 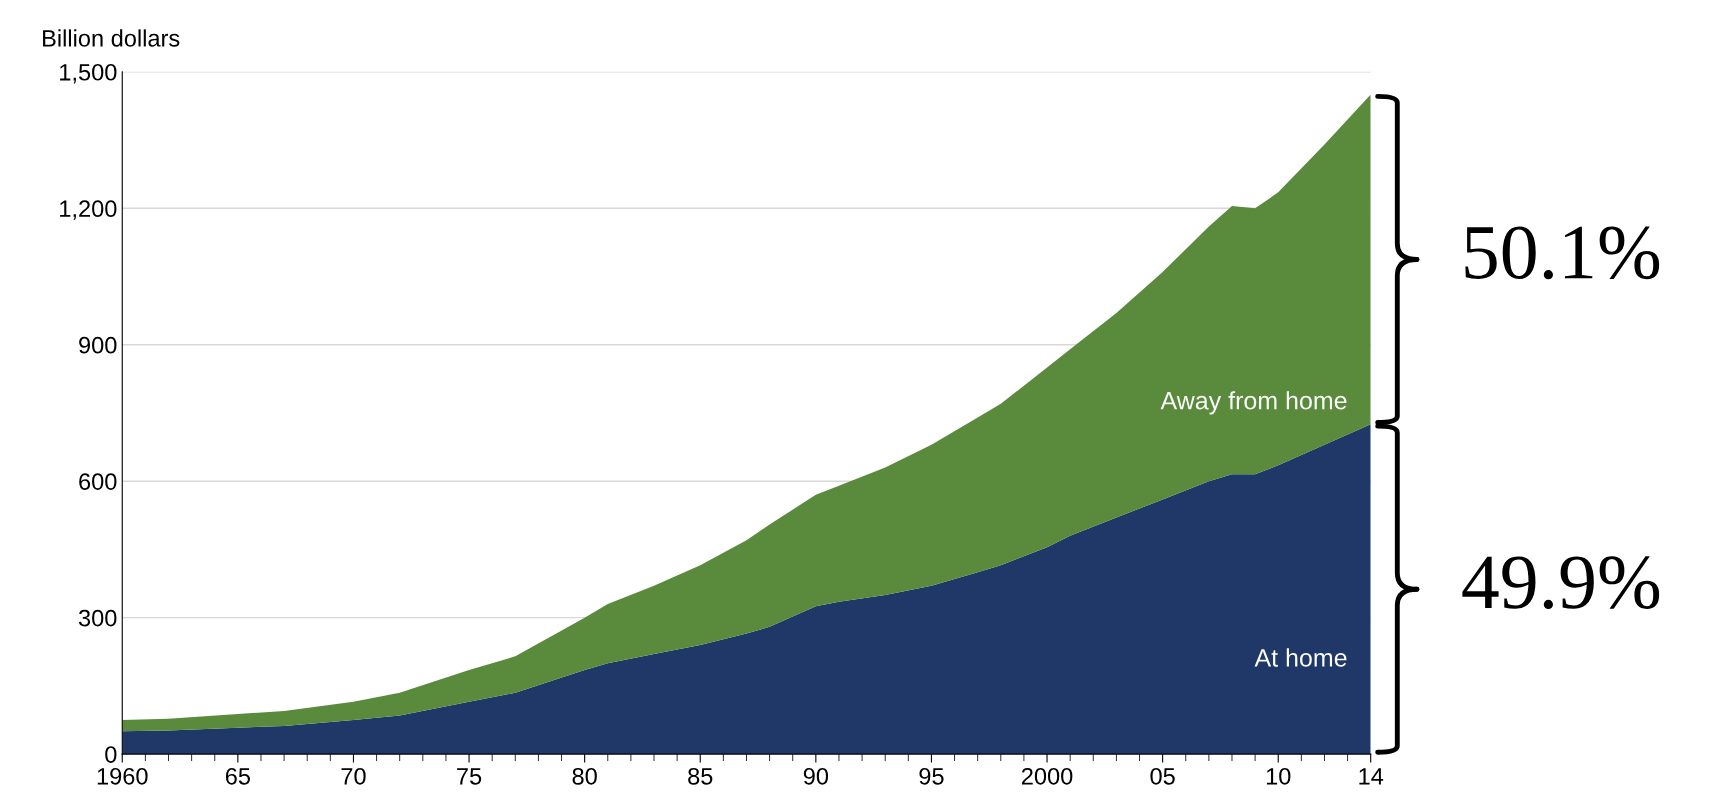 I want to click on series-label: At home, so click(x=1300, y=657).